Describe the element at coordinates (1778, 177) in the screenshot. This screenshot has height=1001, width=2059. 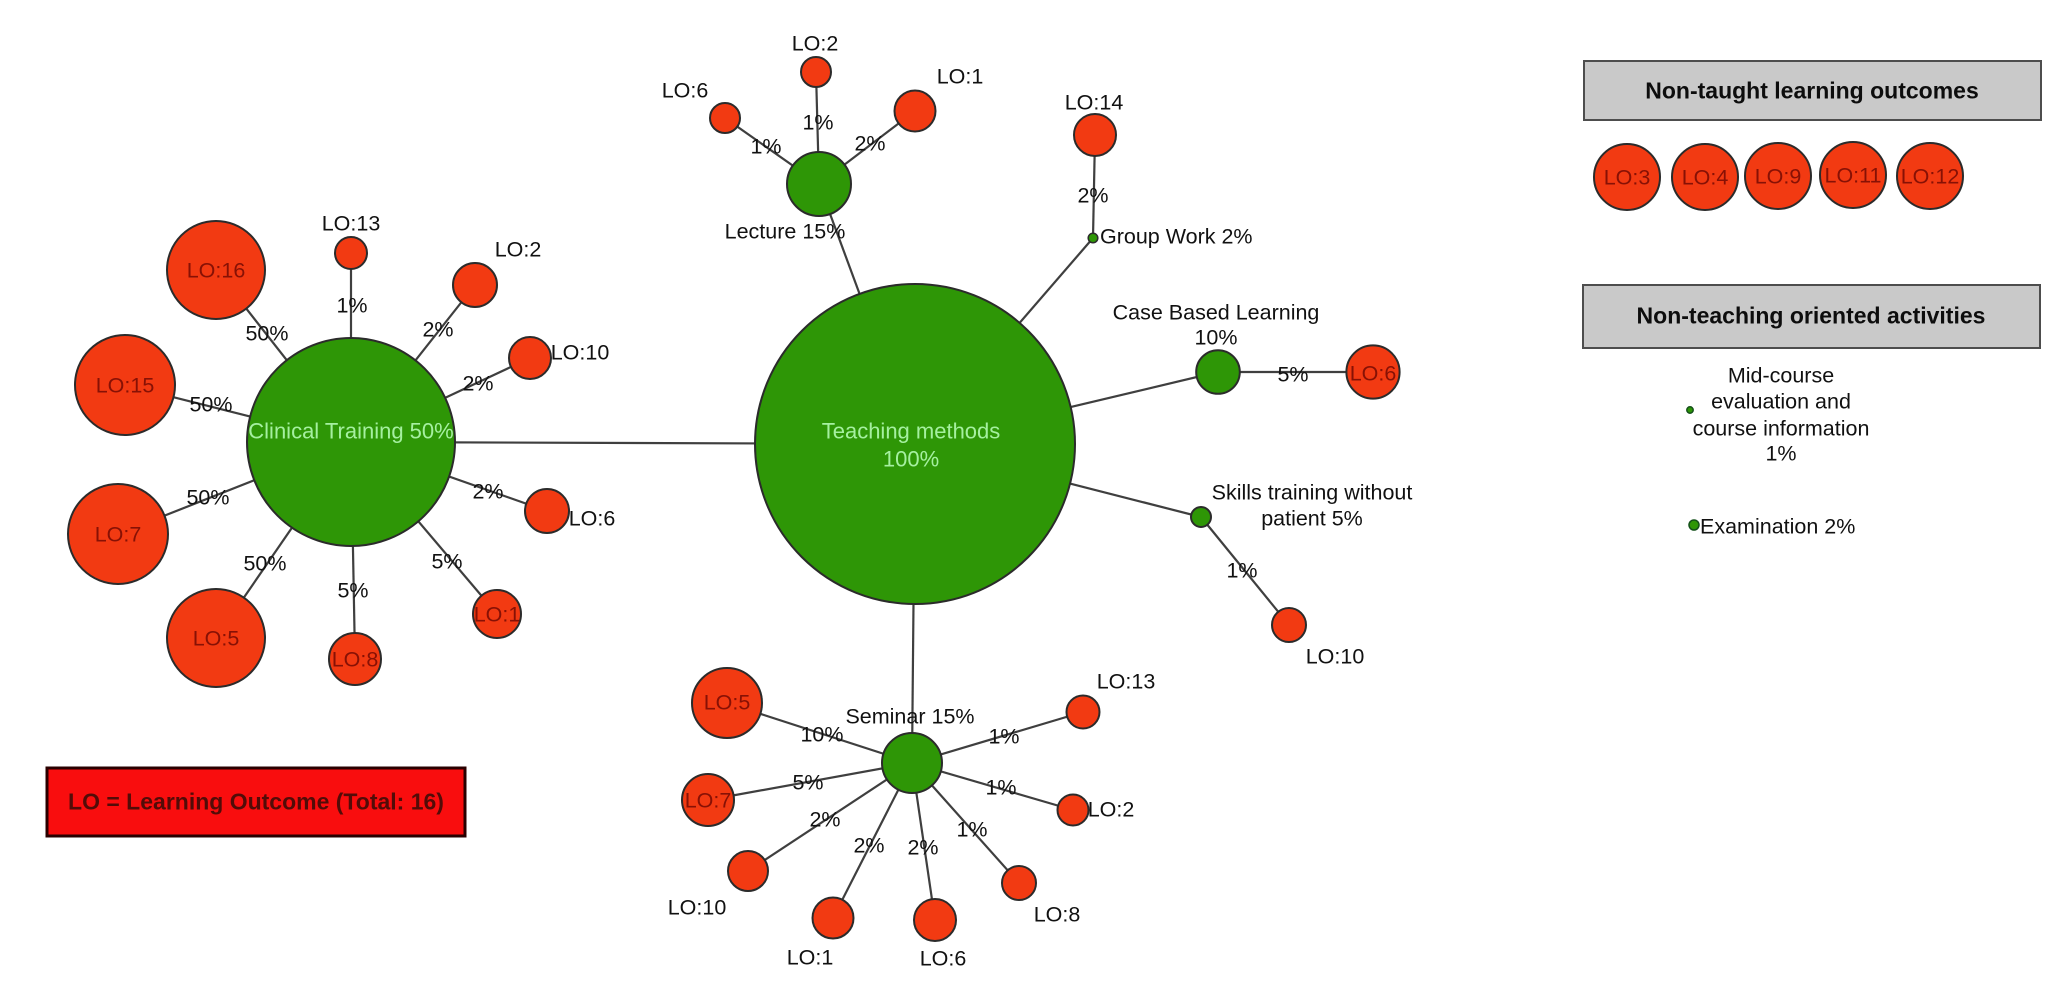
I see `svg-text: LO:9` at that location.